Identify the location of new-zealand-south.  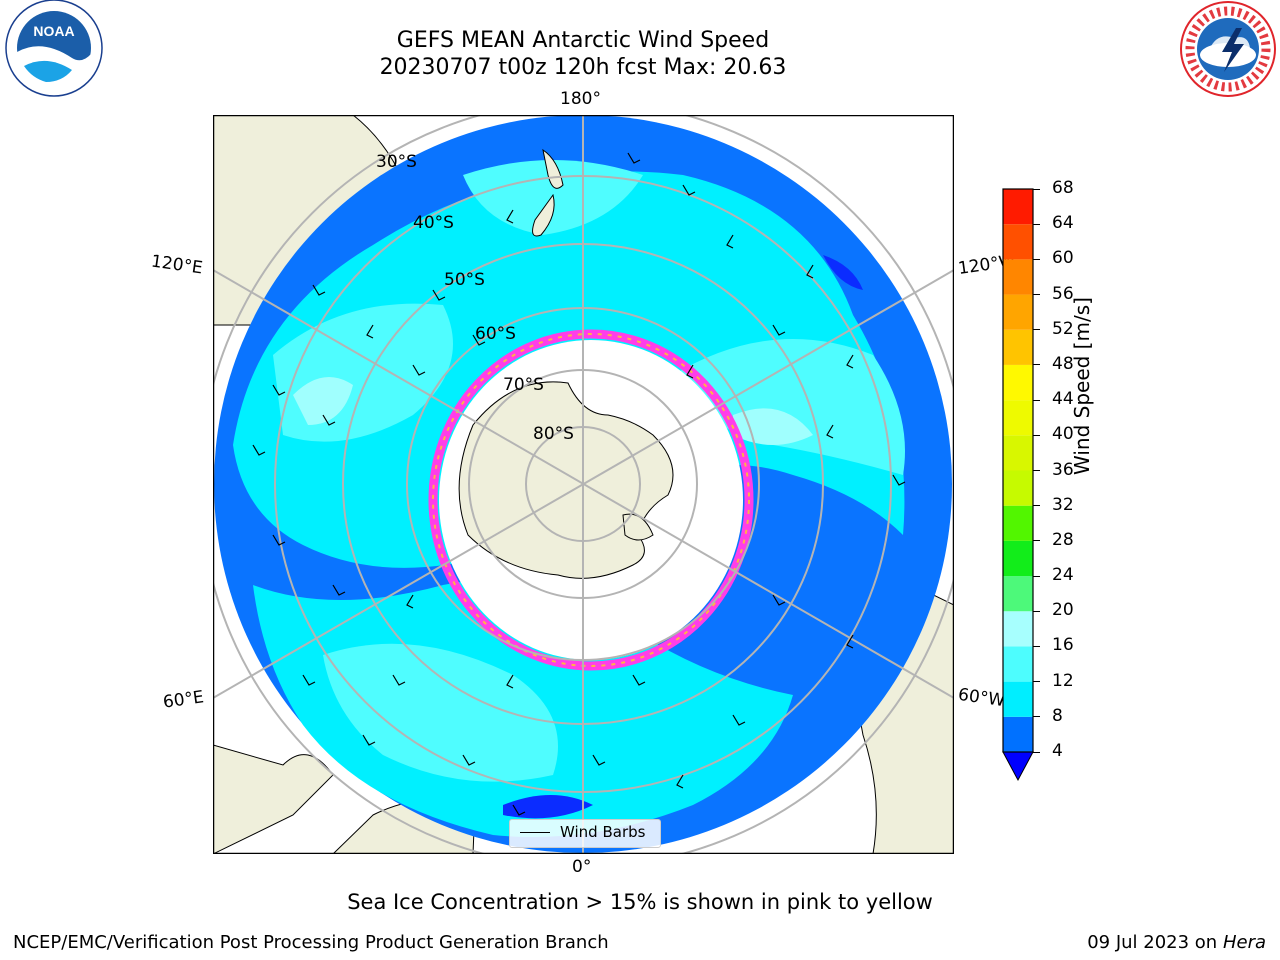
(543, 215).